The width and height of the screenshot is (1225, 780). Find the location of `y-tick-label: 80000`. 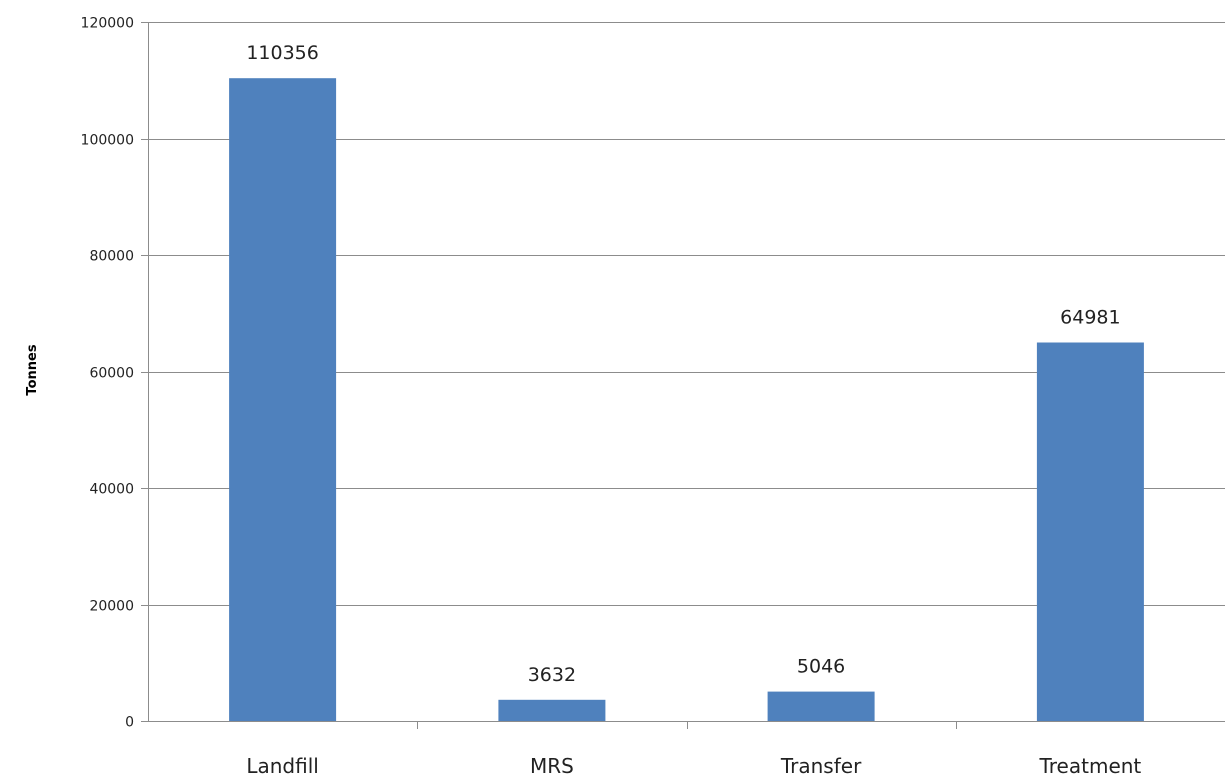

y-tick-label: 80000 is located at coordinates (111, 257).